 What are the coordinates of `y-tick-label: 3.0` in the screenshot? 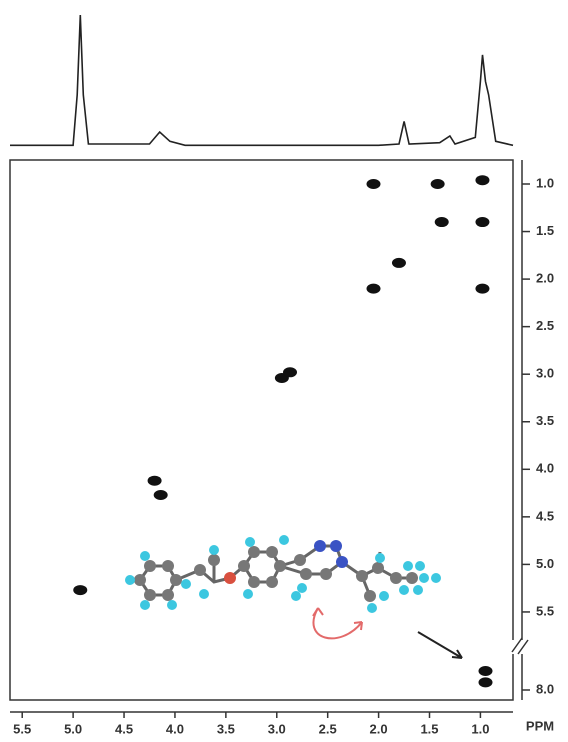 It's located at (545, 373).